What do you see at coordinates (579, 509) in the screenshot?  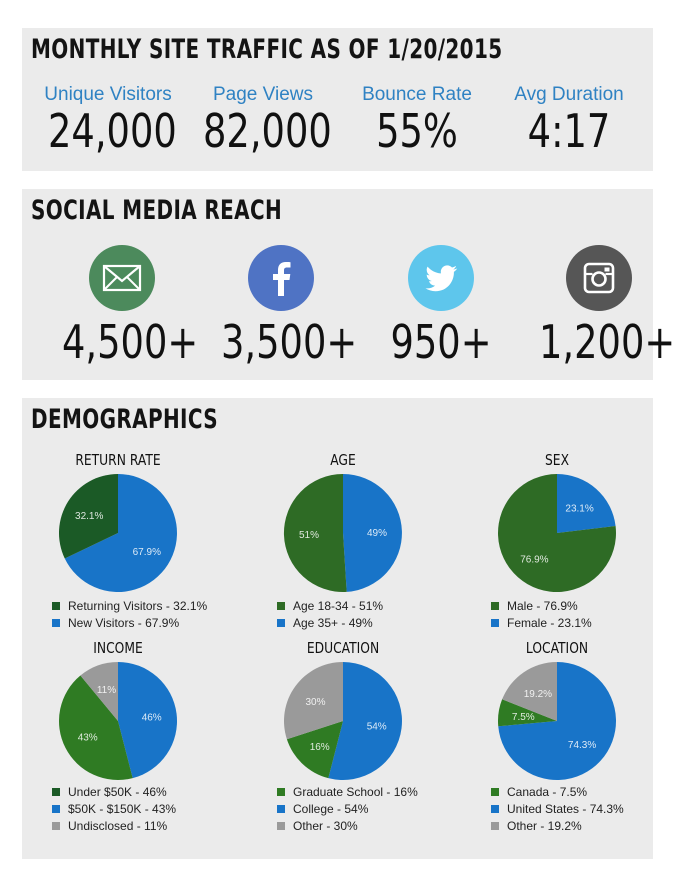 I see `pie-data-label: 23.1%` at bounding box center [579, 509].